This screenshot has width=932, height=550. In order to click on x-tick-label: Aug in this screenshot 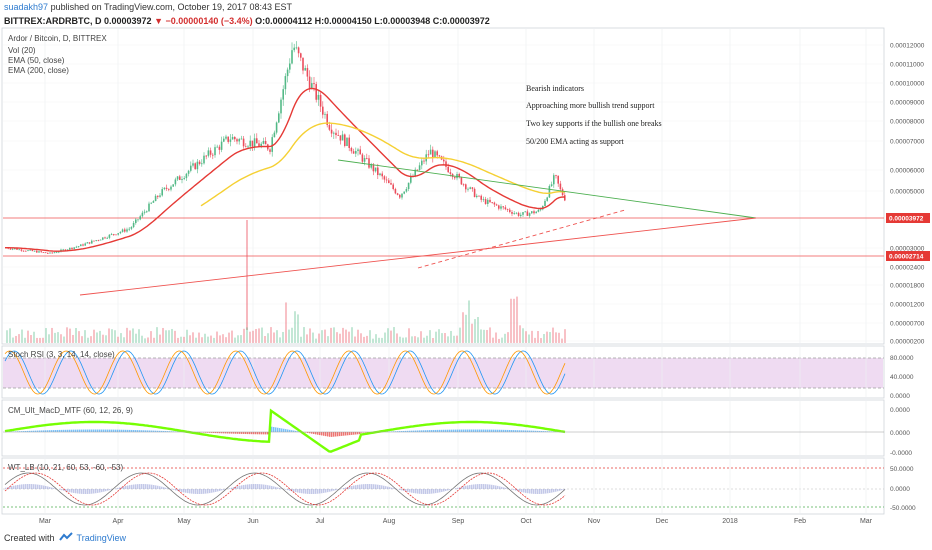, I will do `click(389, 521)`.